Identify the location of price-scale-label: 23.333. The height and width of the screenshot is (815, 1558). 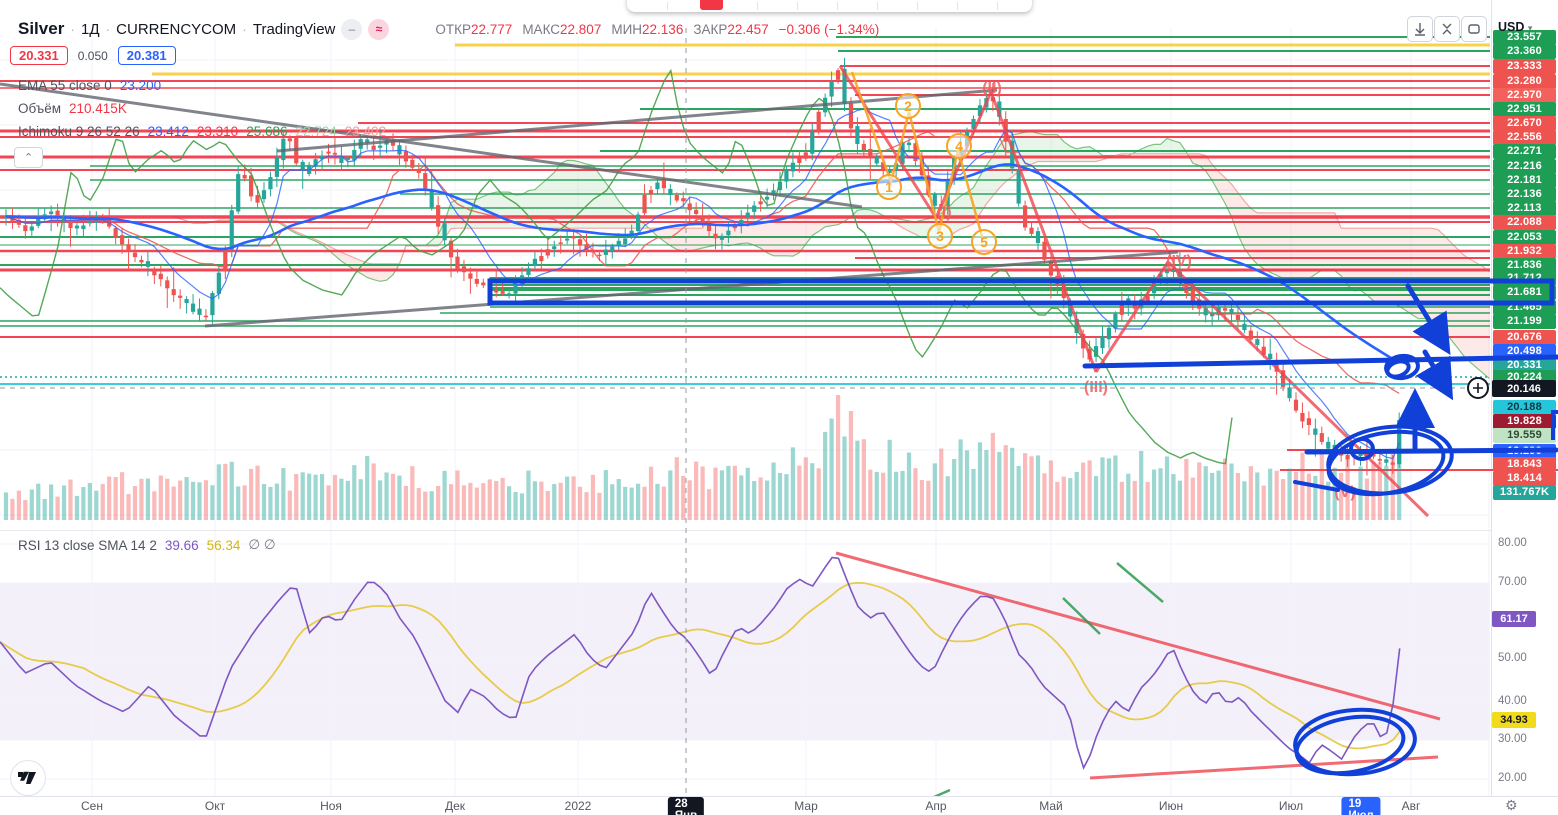
(1524, 66).